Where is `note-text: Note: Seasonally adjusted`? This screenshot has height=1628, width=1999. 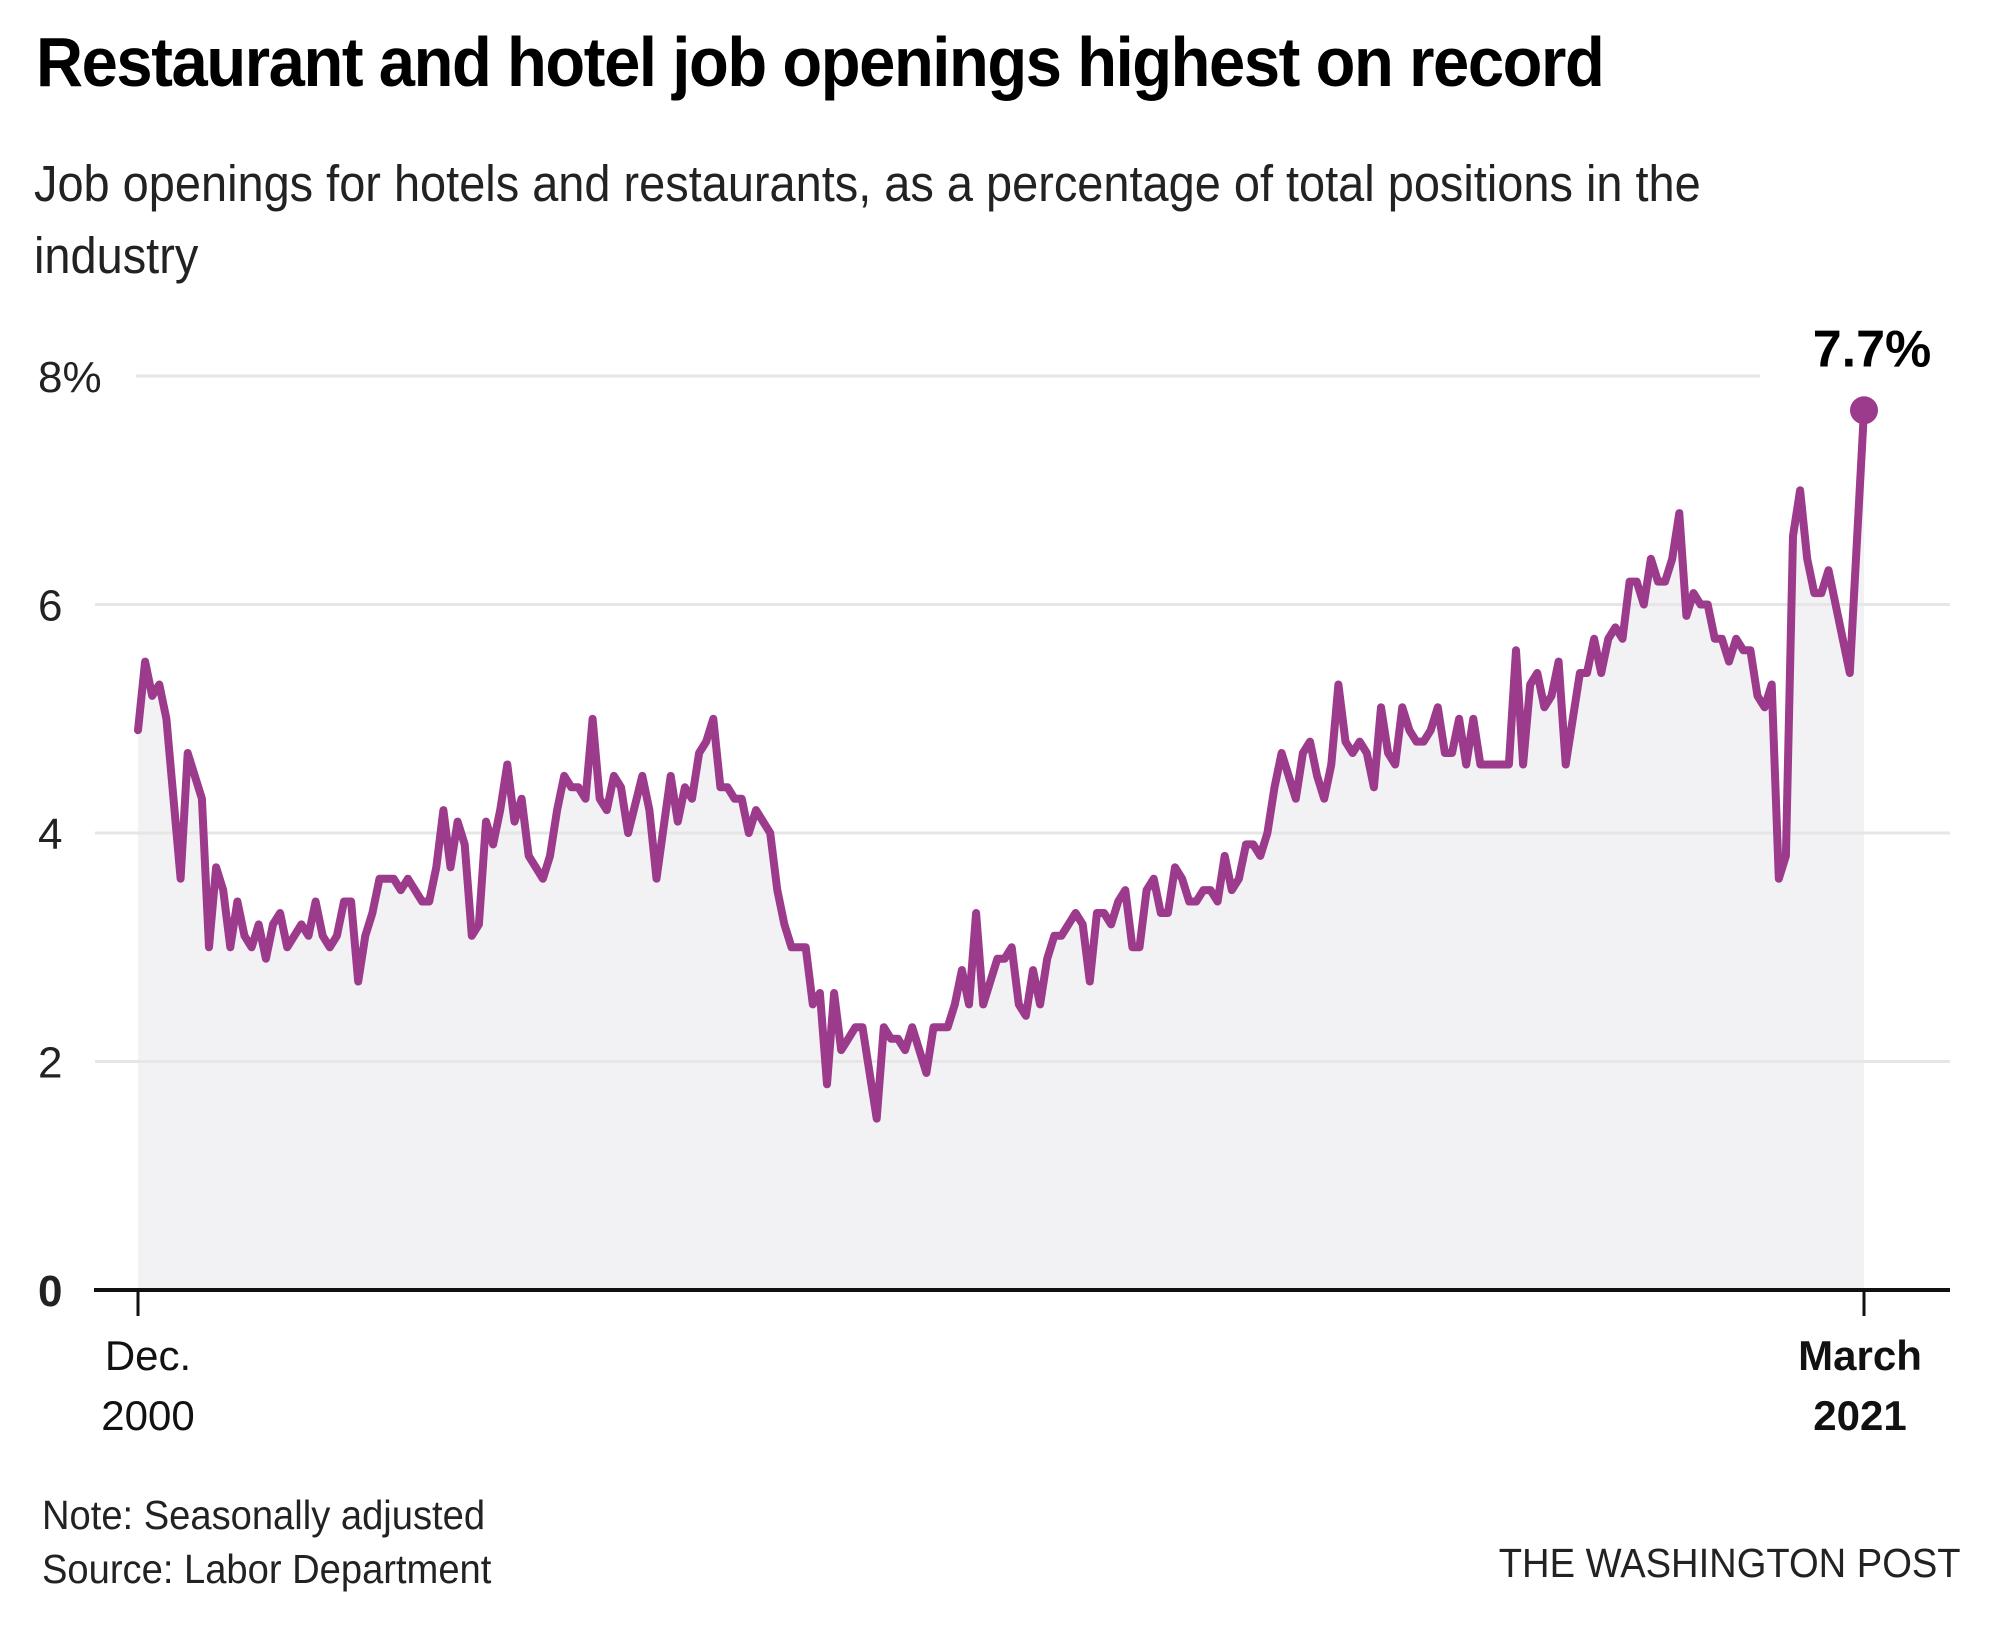 note-text: Note: Seasonally adjusted is located at coordinates (264, 1515).